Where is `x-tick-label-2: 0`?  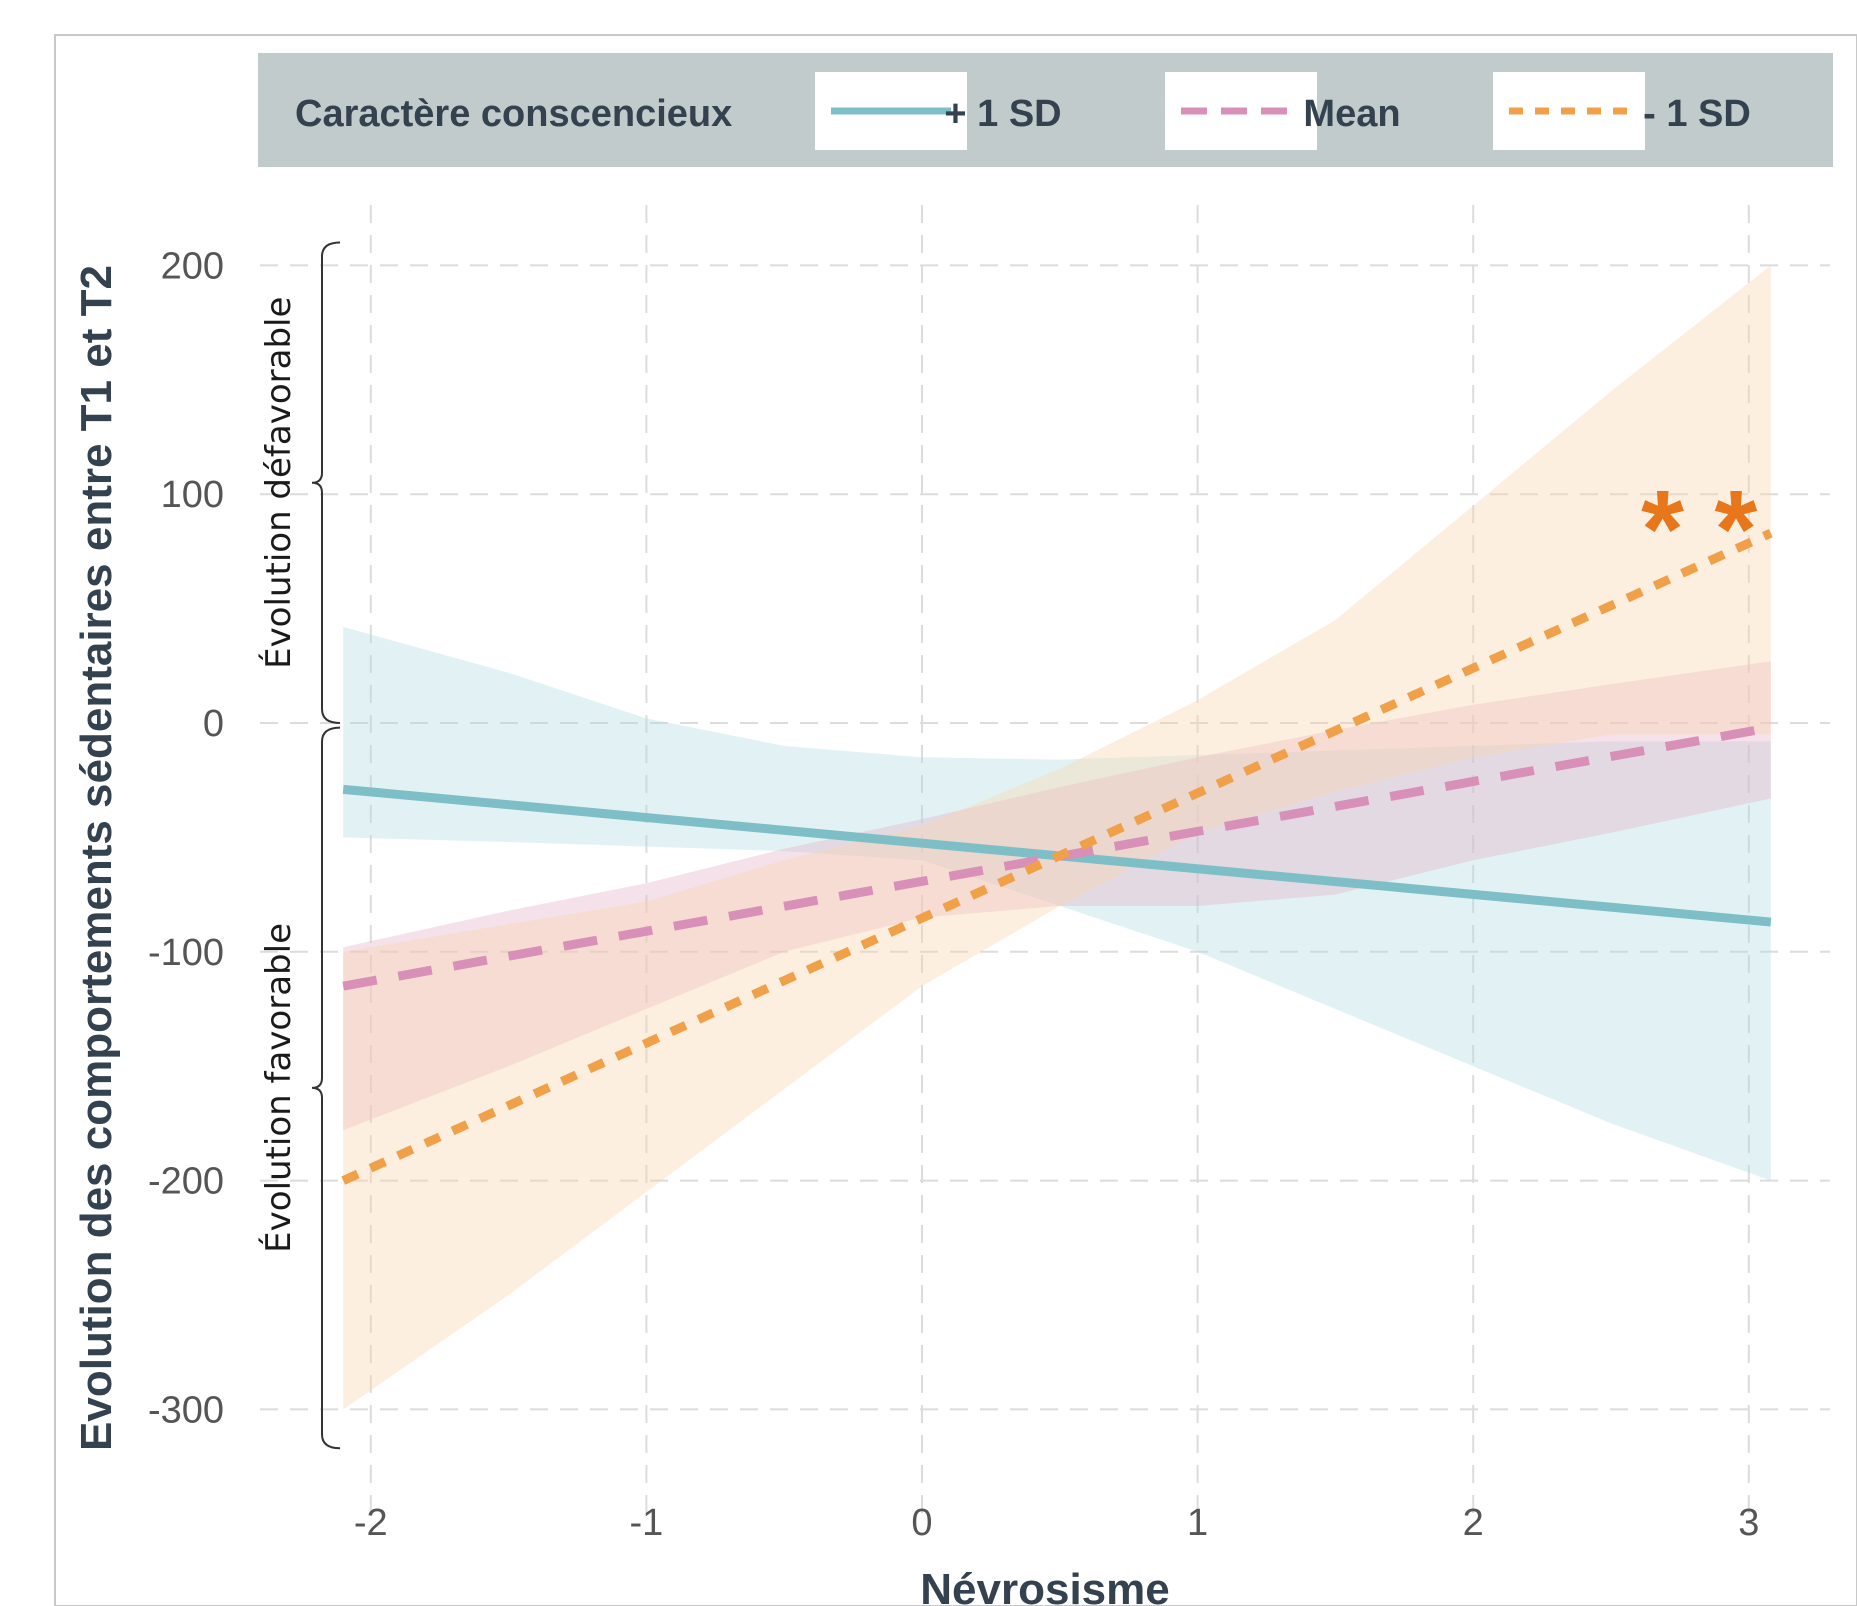
x-tick-label-2: 0 is located at coordinates (921, 1523).